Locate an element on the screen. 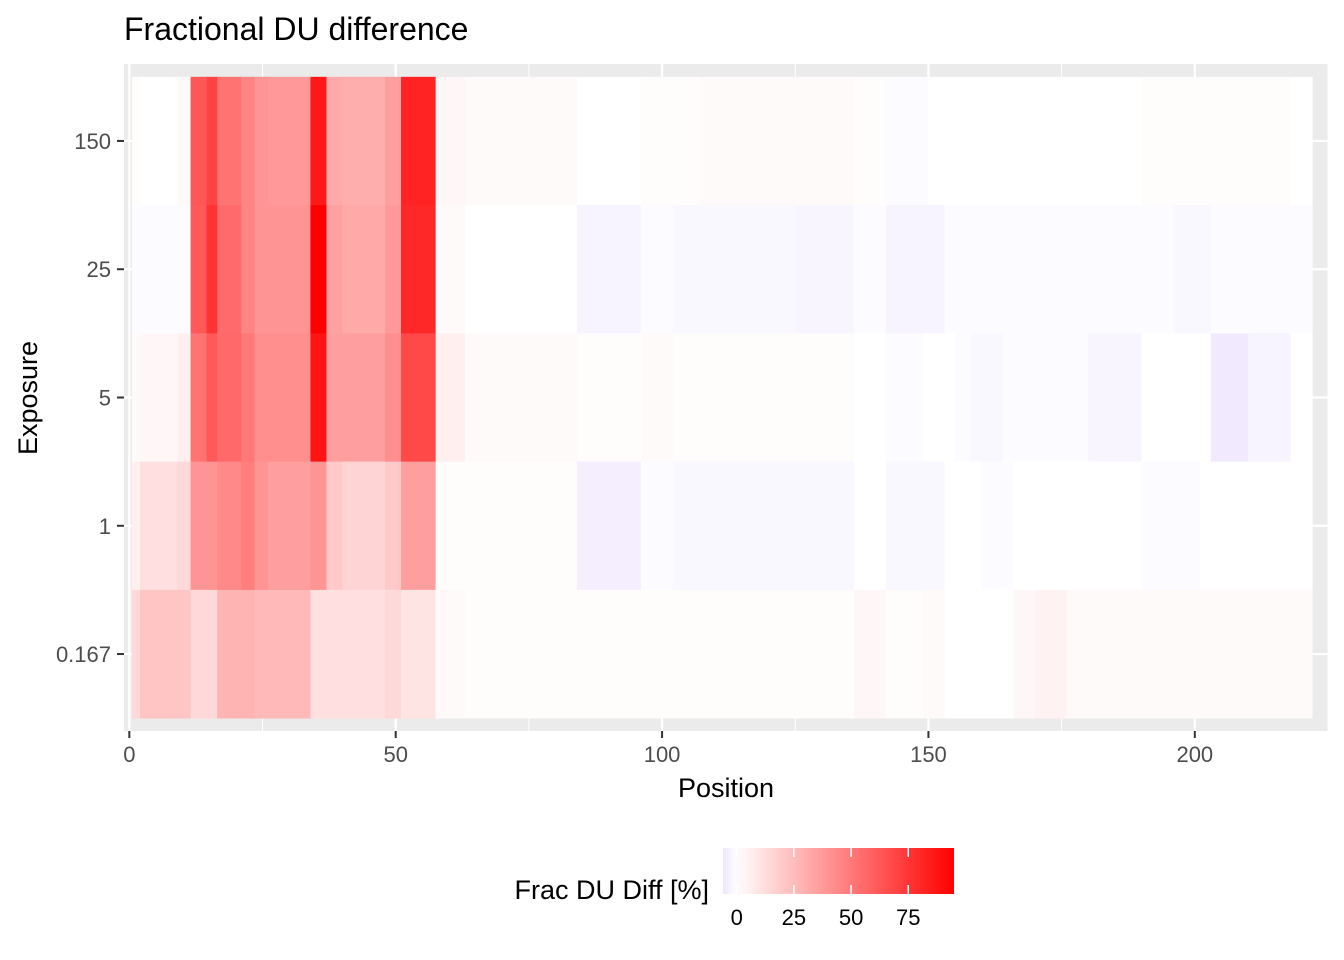 The width and height of the screenshot is (1344, 960). y-tick-label: 25 is located at coordinates (99, 269).